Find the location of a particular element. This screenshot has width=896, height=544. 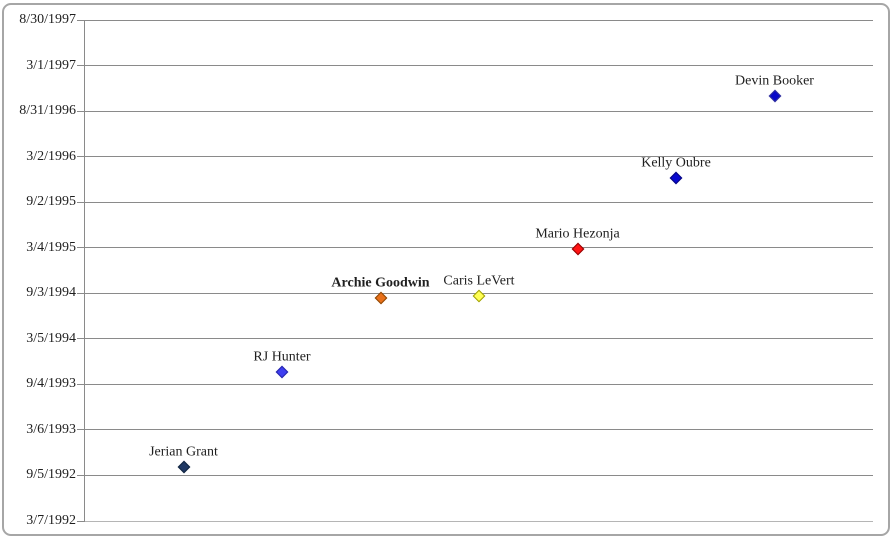

data-point-label: Devin Booker is located at coordinates (774, 81).